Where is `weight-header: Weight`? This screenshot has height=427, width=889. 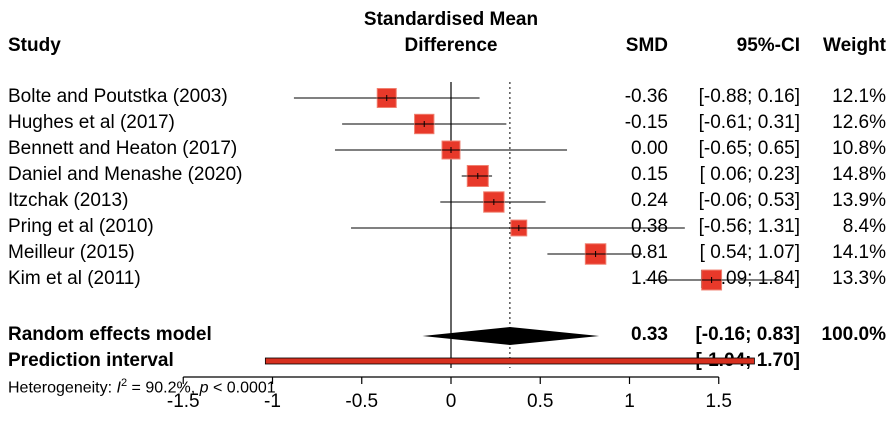
weight-header: Weight is located at coordinates (854, 45).